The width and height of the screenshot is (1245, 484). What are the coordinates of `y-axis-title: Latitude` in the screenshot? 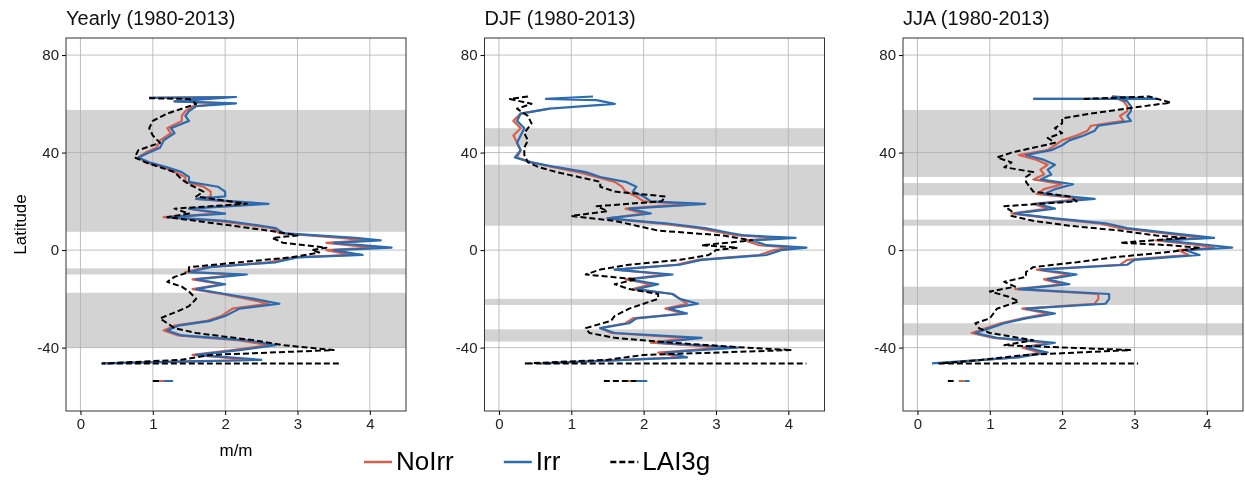 It's located at (20, 224).